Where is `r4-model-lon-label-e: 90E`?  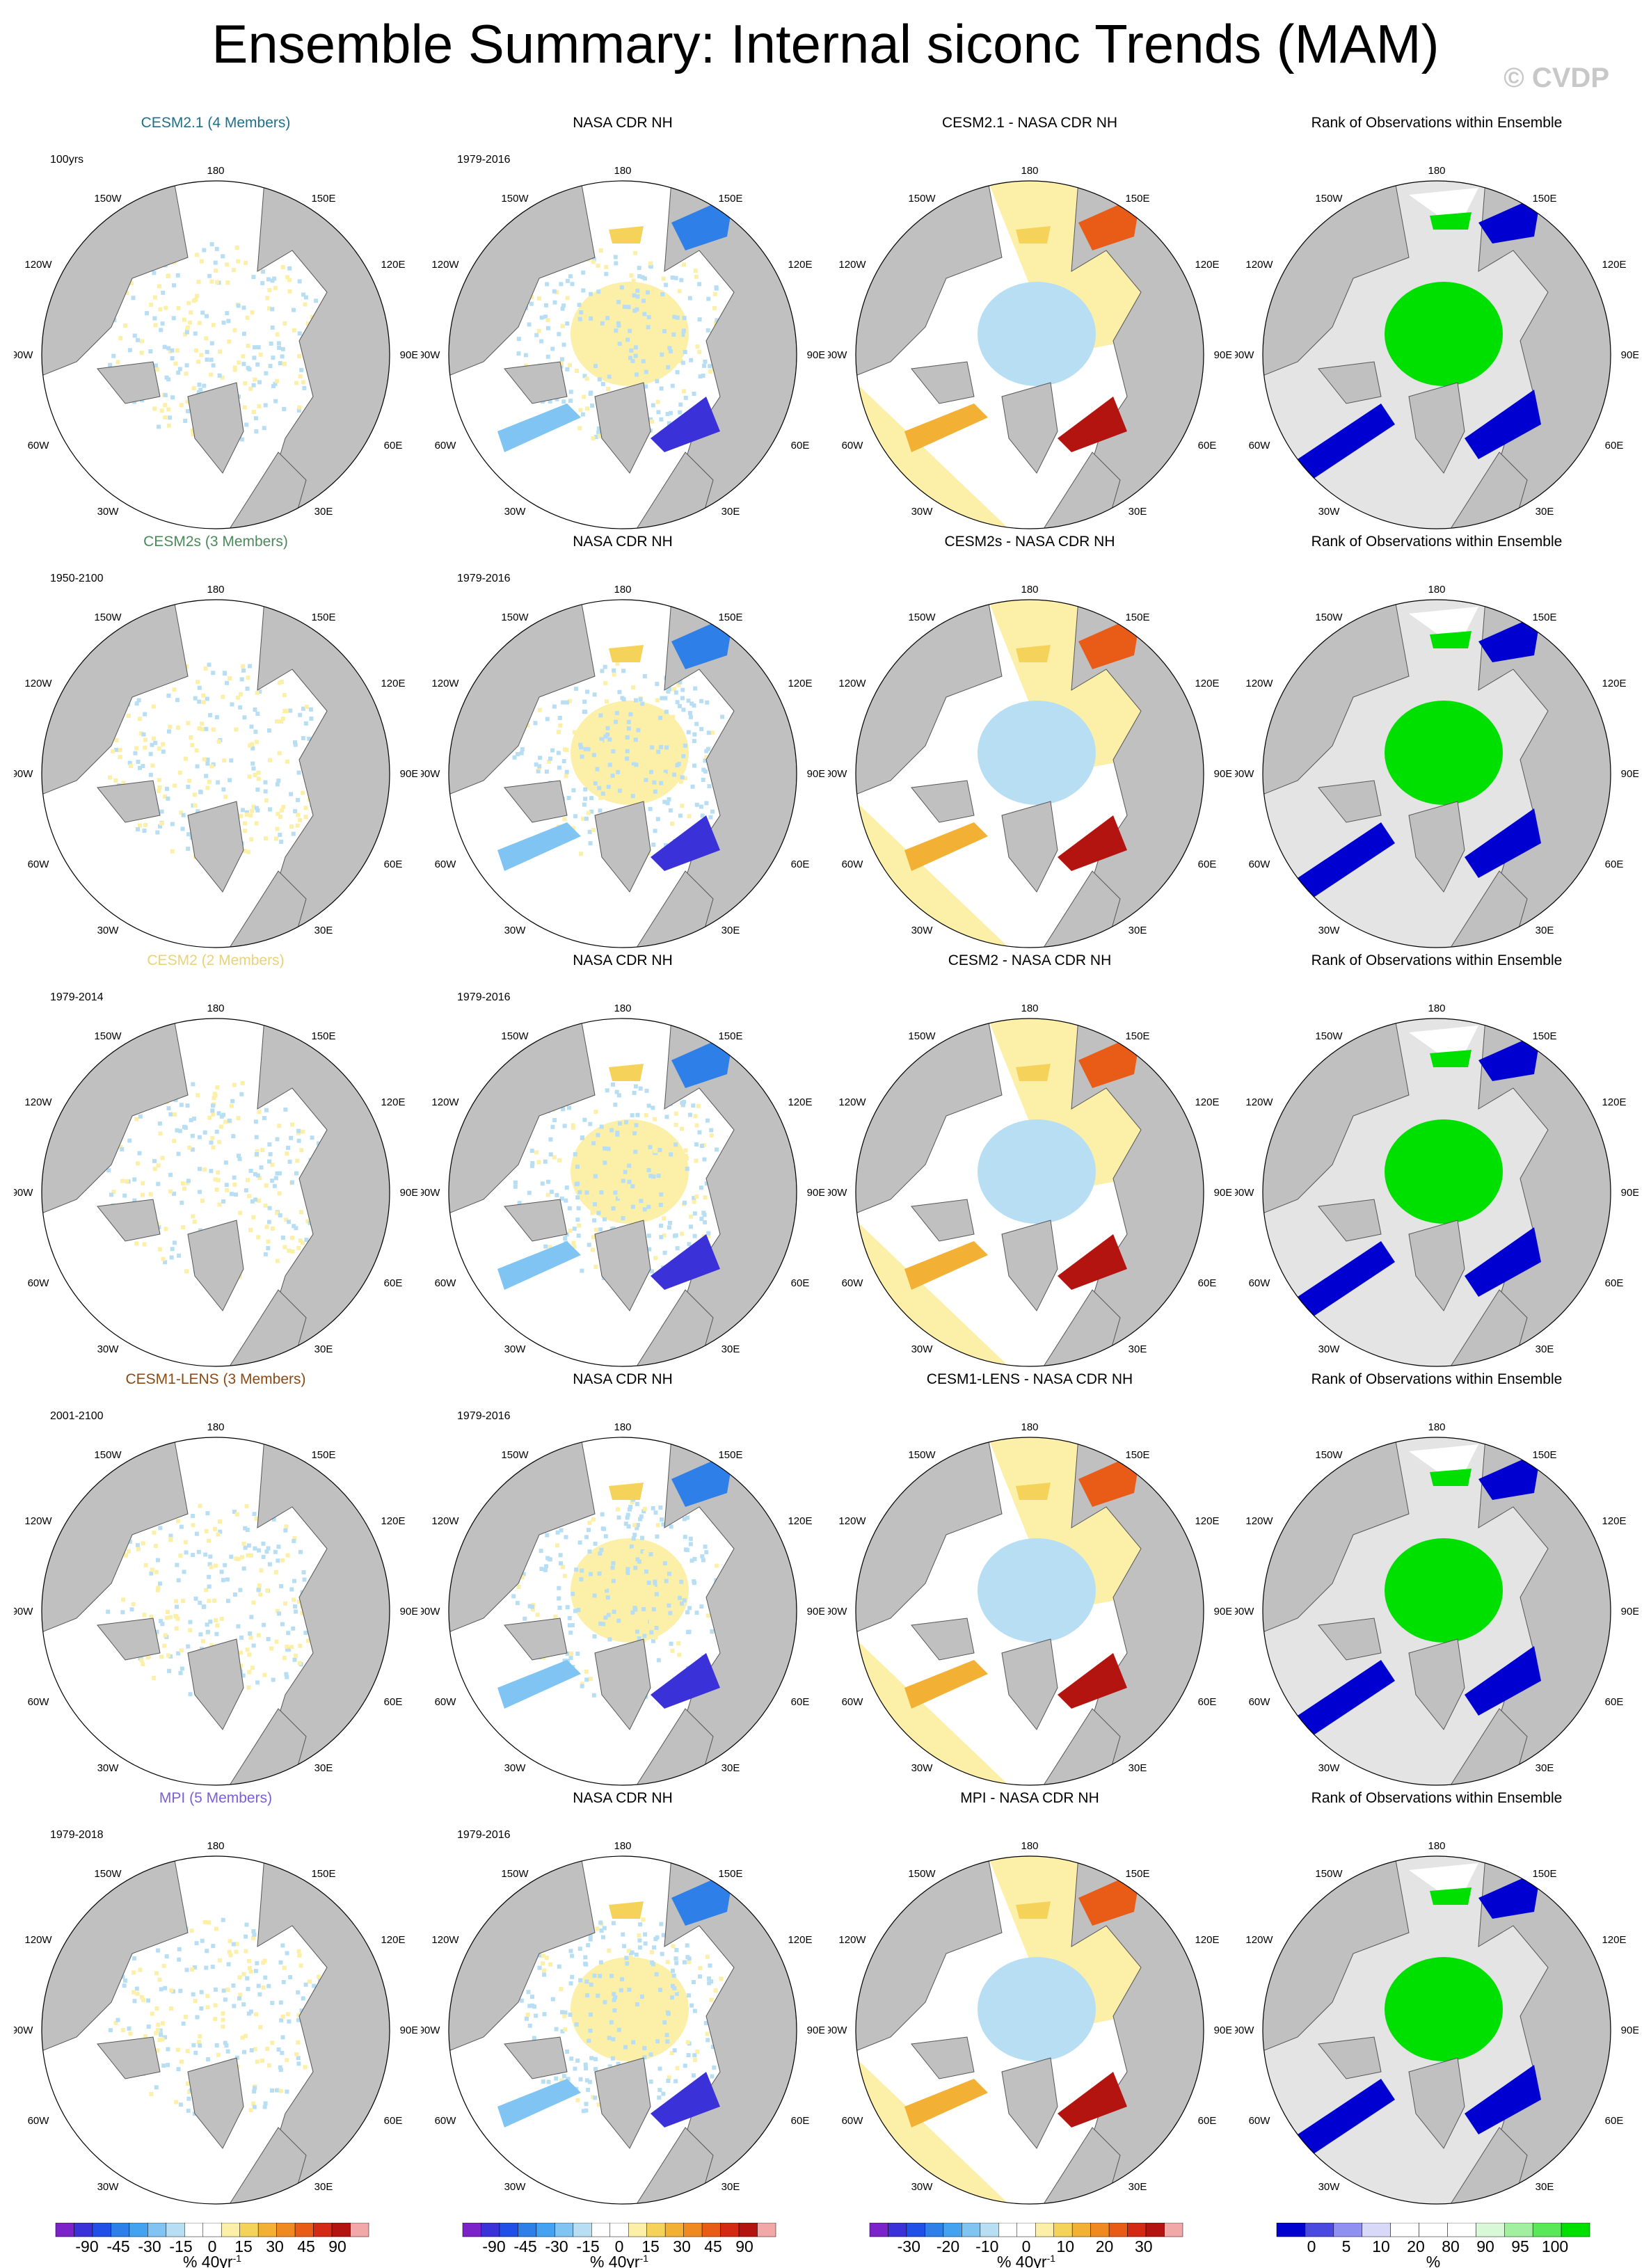
r4-model-lon-label-e: 90E is located at coordinates (408, 2030).